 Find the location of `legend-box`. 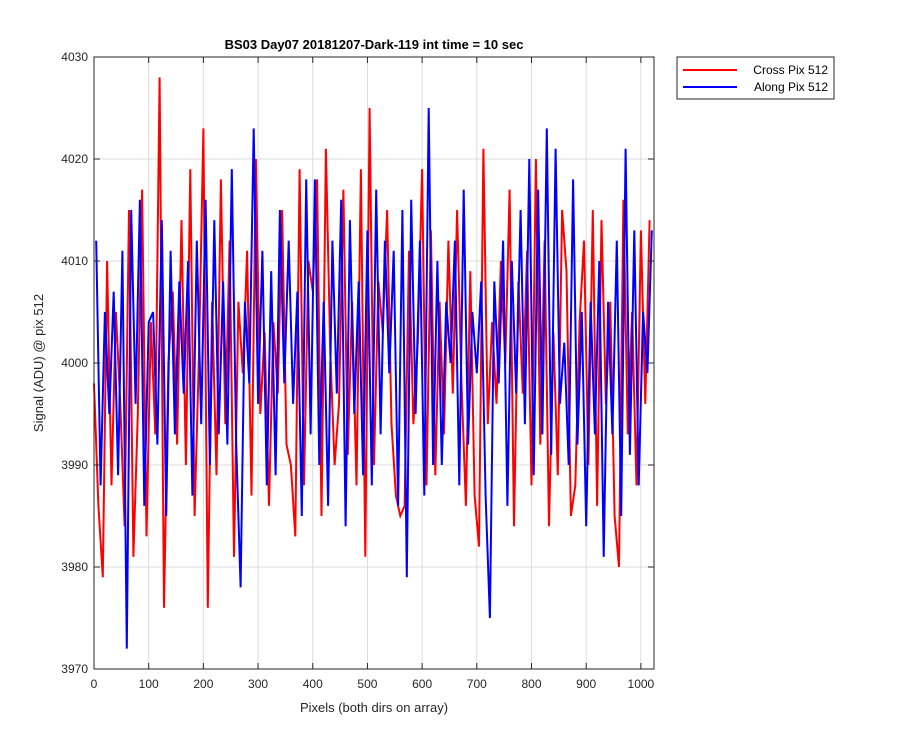

legend-box is located at coordinates (755, 78).